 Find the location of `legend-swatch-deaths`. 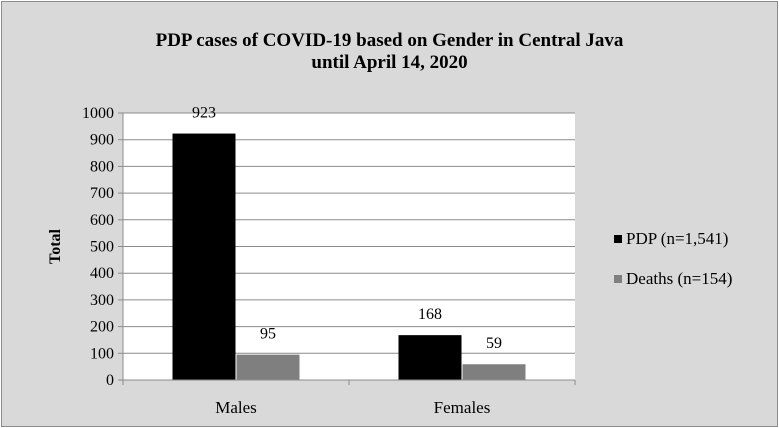

legend-swatch-deaths is located at coordinates (618, 279).